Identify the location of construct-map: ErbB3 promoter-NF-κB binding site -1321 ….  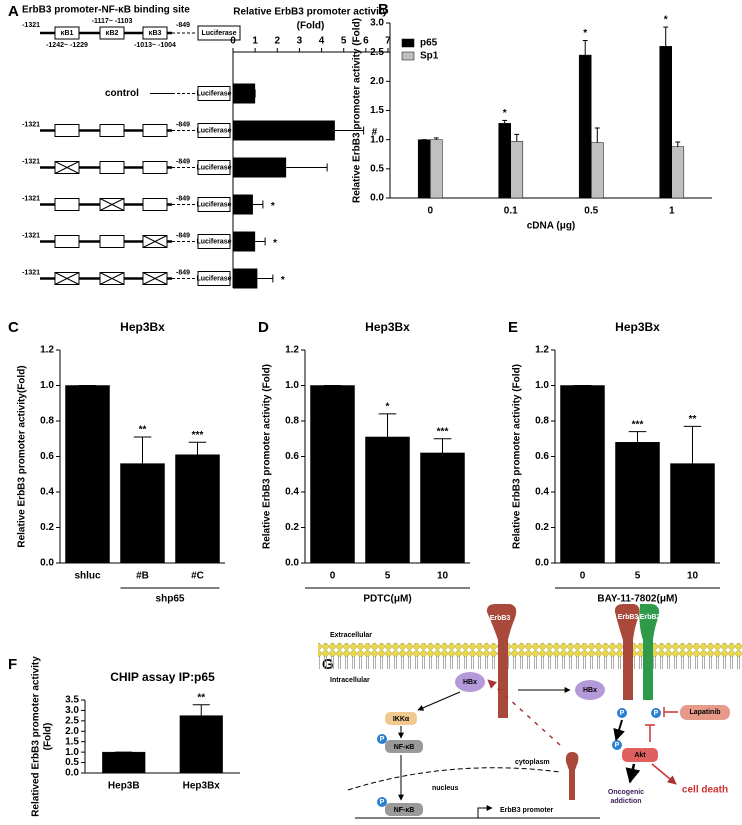
(131, 27).